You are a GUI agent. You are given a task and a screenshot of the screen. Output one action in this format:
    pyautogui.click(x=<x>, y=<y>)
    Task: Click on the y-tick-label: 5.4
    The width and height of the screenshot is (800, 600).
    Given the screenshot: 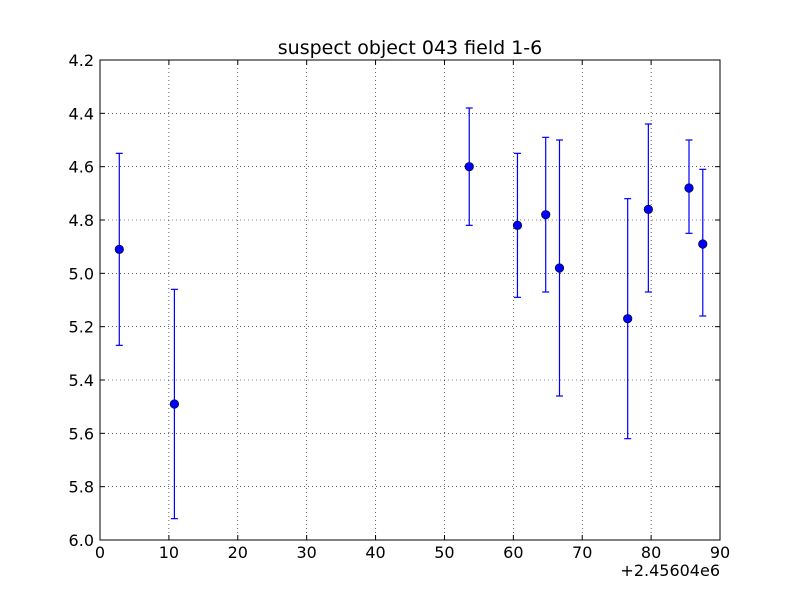 What is the action you would take?
    pyautogui.click(x=81, y=380)
    